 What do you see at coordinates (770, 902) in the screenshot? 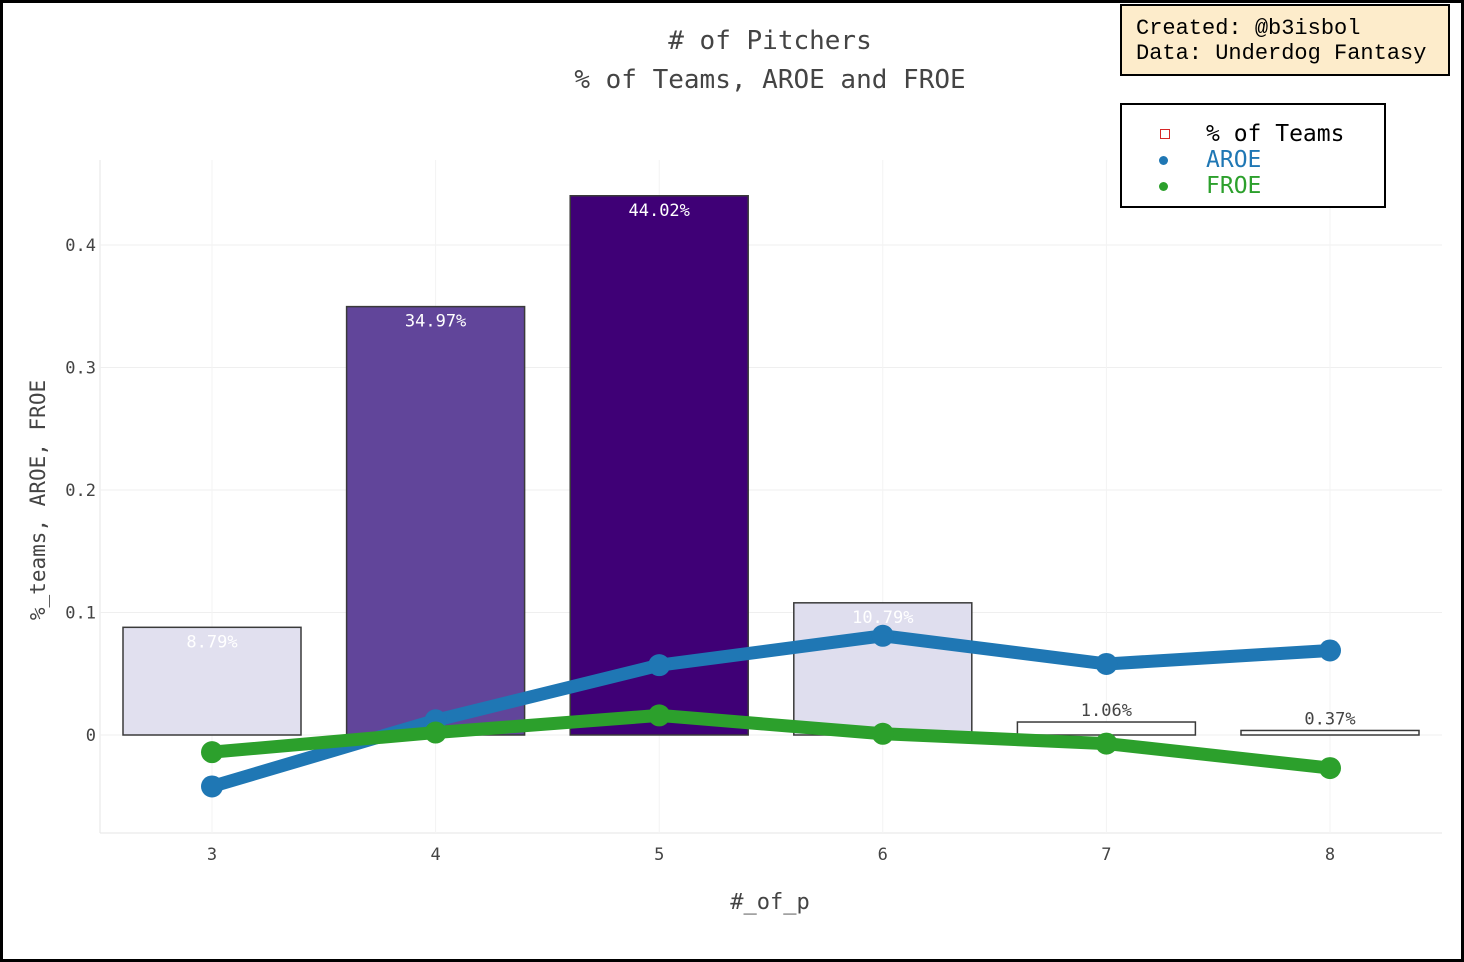
I see `x-axis-label: #_of_p` at bounding box center [770, 902].